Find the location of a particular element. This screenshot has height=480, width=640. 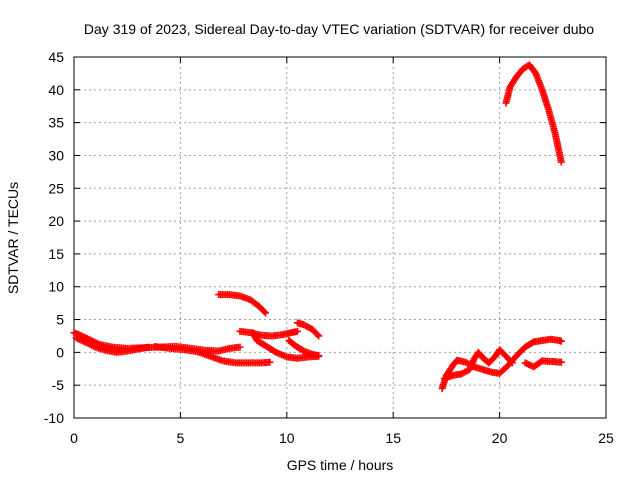

y-tick-label: 15 is located at coordinates (56, 254).